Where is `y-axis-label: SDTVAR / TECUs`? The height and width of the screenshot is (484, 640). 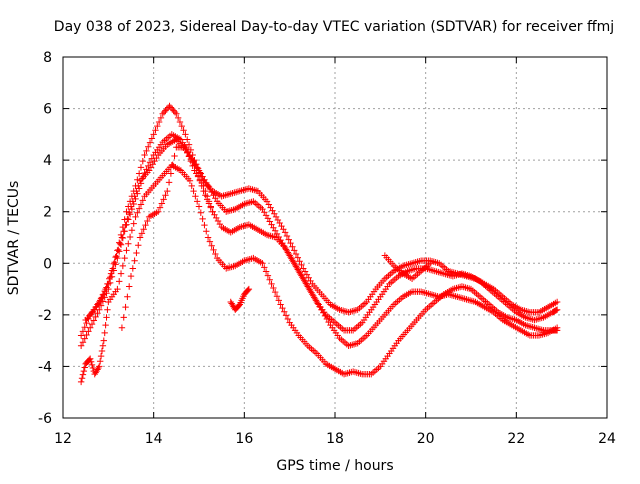 y-axis-label: SDTVAR / TECUs is located at coordinates (14, 238).